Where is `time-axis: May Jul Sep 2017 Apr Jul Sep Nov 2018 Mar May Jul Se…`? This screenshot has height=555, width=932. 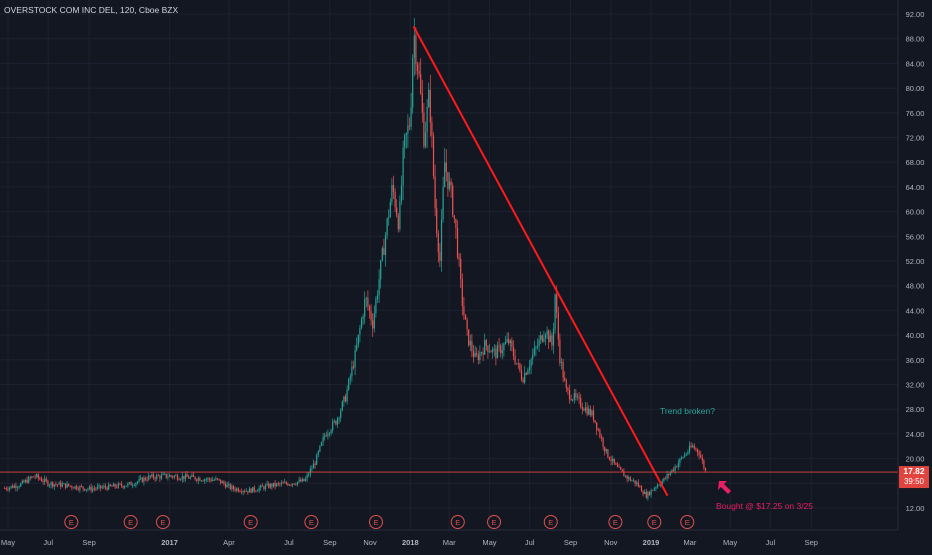
time-axis: May Jul Sep 2017 Apr Jul Sep Nov 2018 Mar May Jul Se… is located at coordinates (466, 539).